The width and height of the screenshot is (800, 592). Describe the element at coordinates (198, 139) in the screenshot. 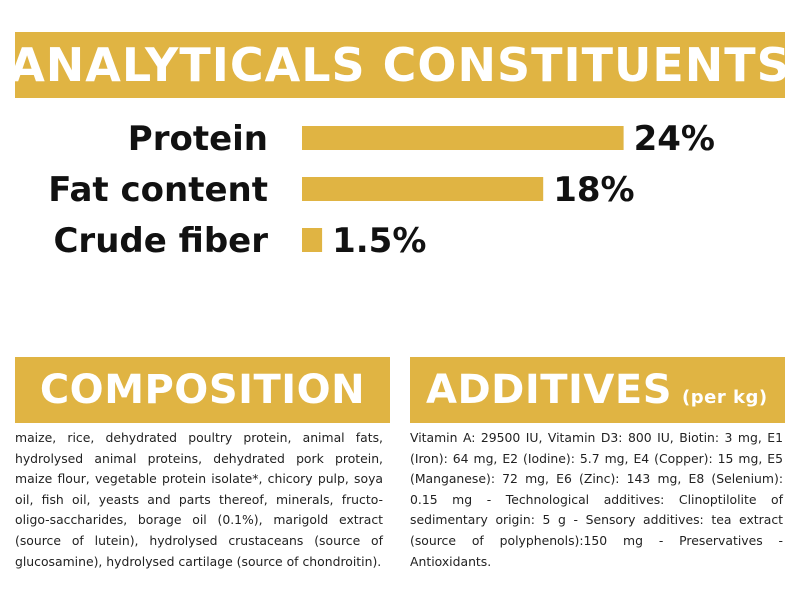

I see `category-label: Protein` at that location.